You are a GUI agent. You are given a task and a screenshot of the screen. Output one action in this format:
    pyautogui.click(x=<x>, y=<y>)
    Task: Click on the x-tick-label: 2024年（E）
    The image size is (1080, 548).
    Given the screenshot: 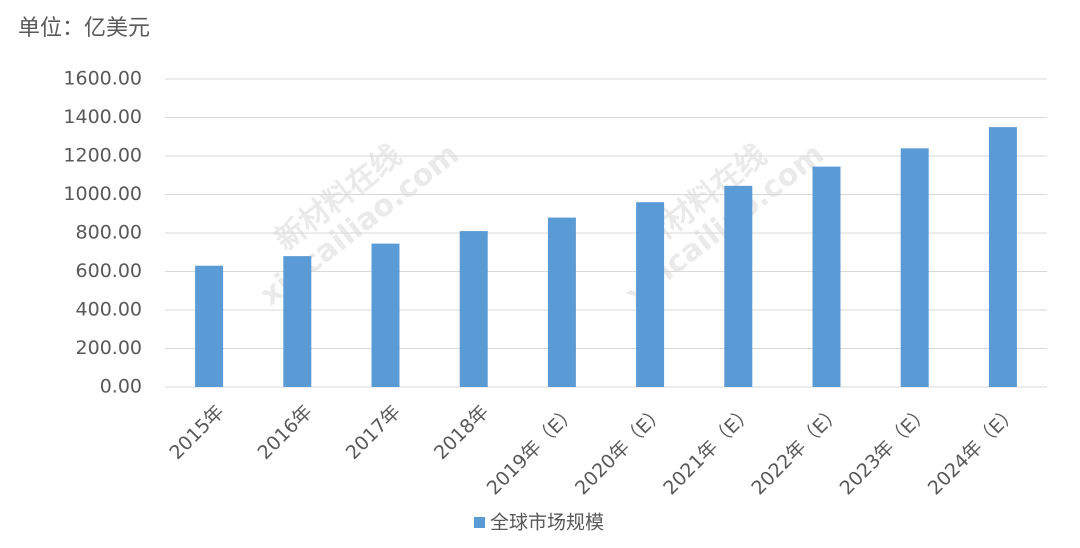 What is the action you would take?
    pyautogui.click(x=973, y=450)
    